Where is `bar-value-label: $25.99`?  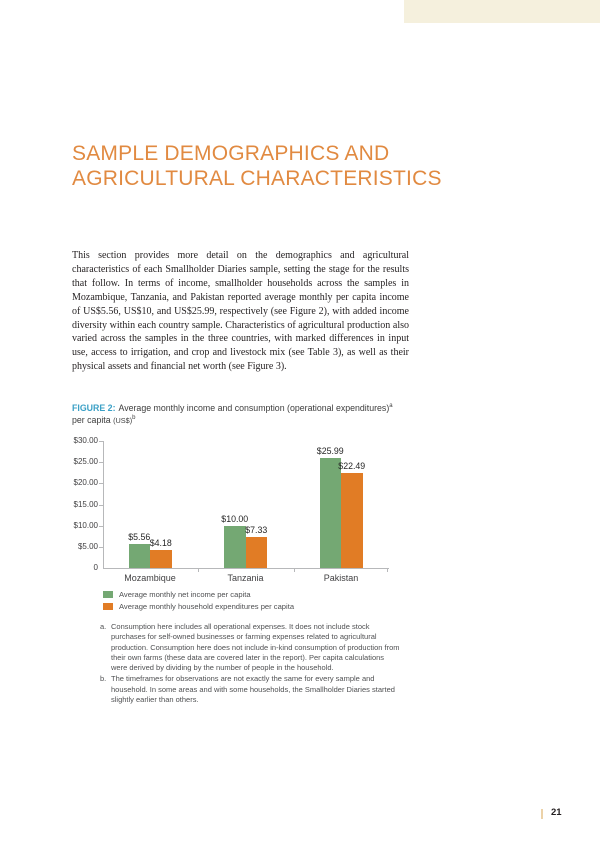
bar-value-label: $25.99 is located at coordinates (330, 450).